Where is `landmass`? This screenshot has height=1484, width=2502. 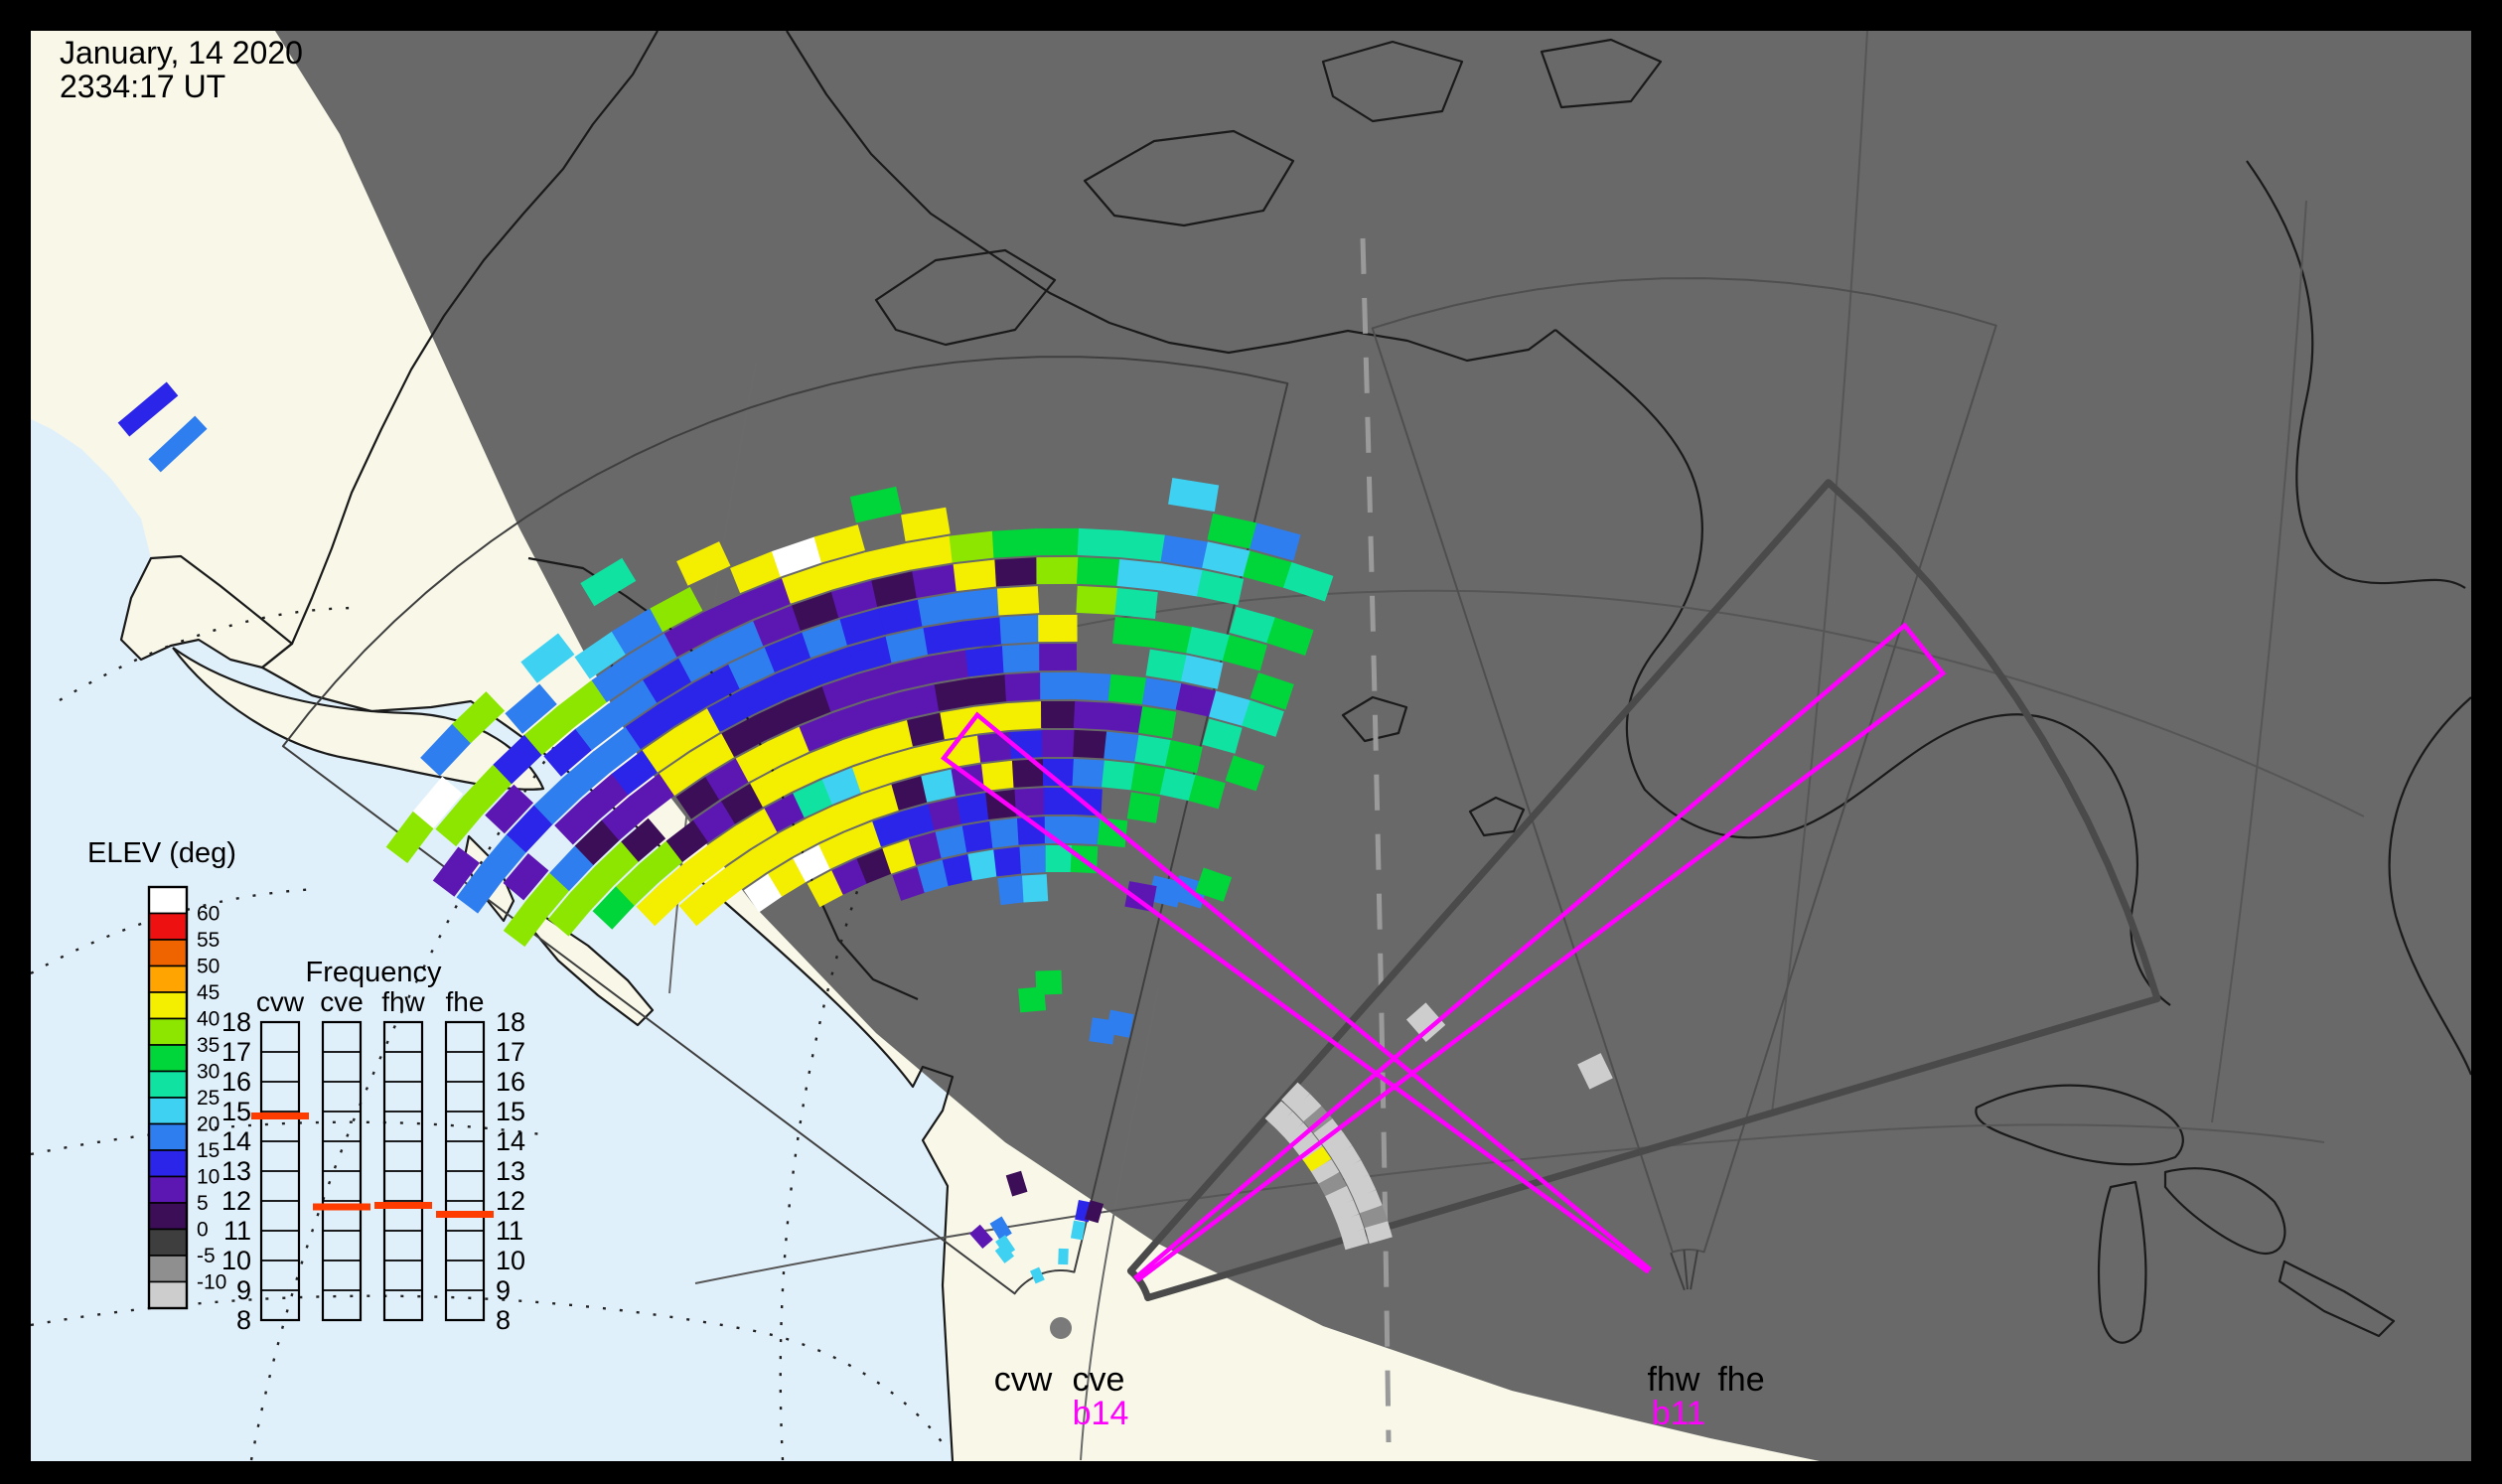
landmass is located at coordinates (593, 970).